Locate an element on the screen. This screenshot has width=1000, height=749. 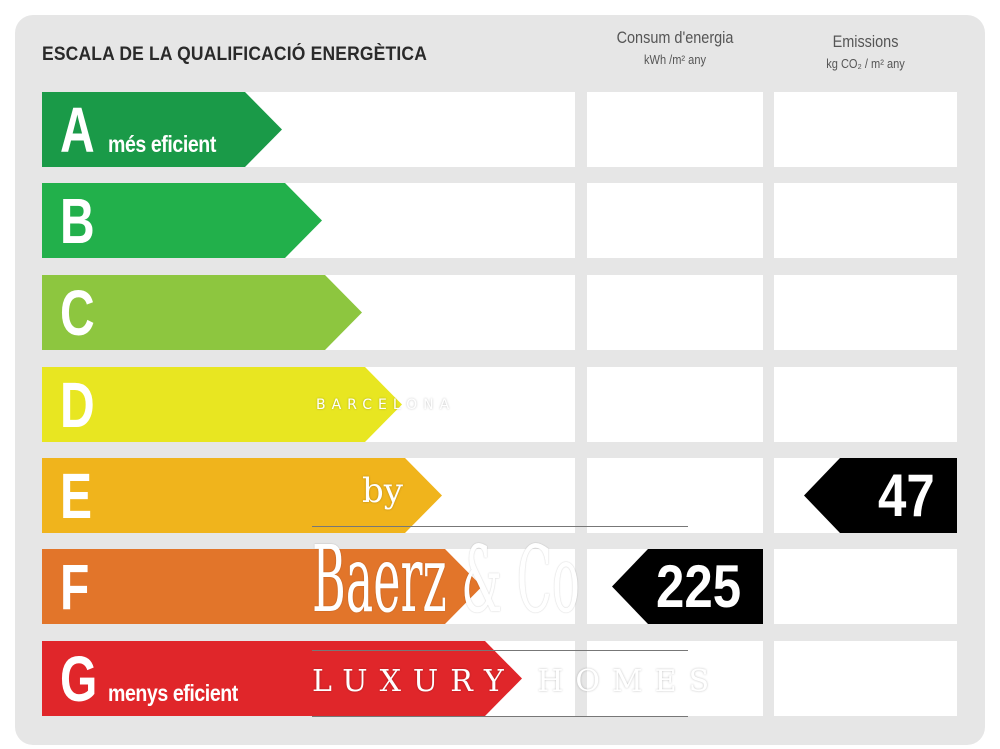
label-title: ESCALA DE LA QUALIFICACIÓ ENERGÈTICA is located at coordinates (235, 54).